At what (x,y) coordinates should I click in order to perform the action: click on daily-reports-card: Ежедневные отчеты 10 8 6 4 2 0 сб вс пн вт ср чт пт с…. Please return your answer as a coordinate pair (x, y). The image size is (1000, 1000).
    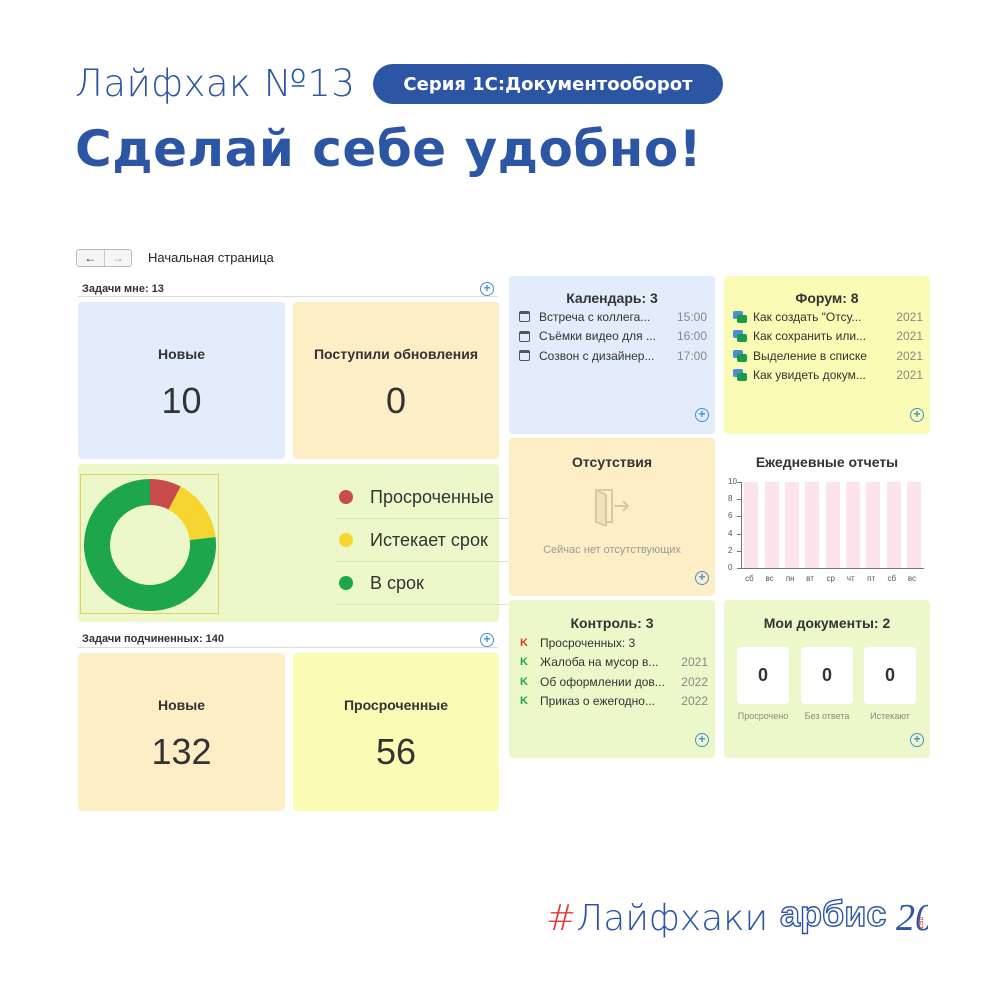
    Looking at the image, I should click on (827, 517).